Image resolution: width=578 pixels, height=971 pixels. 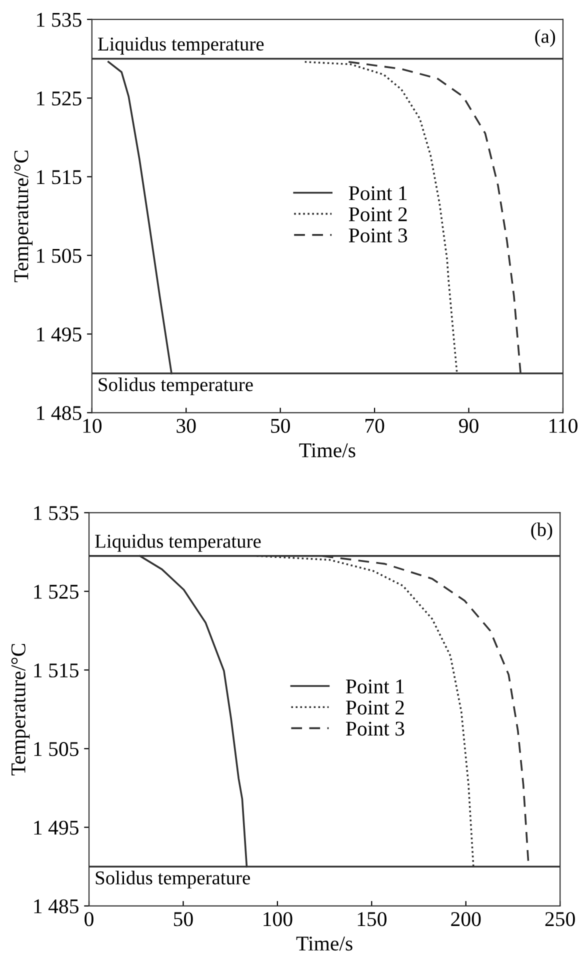 I want to click on x-tick-label: 250, so click(x=560, y=919).